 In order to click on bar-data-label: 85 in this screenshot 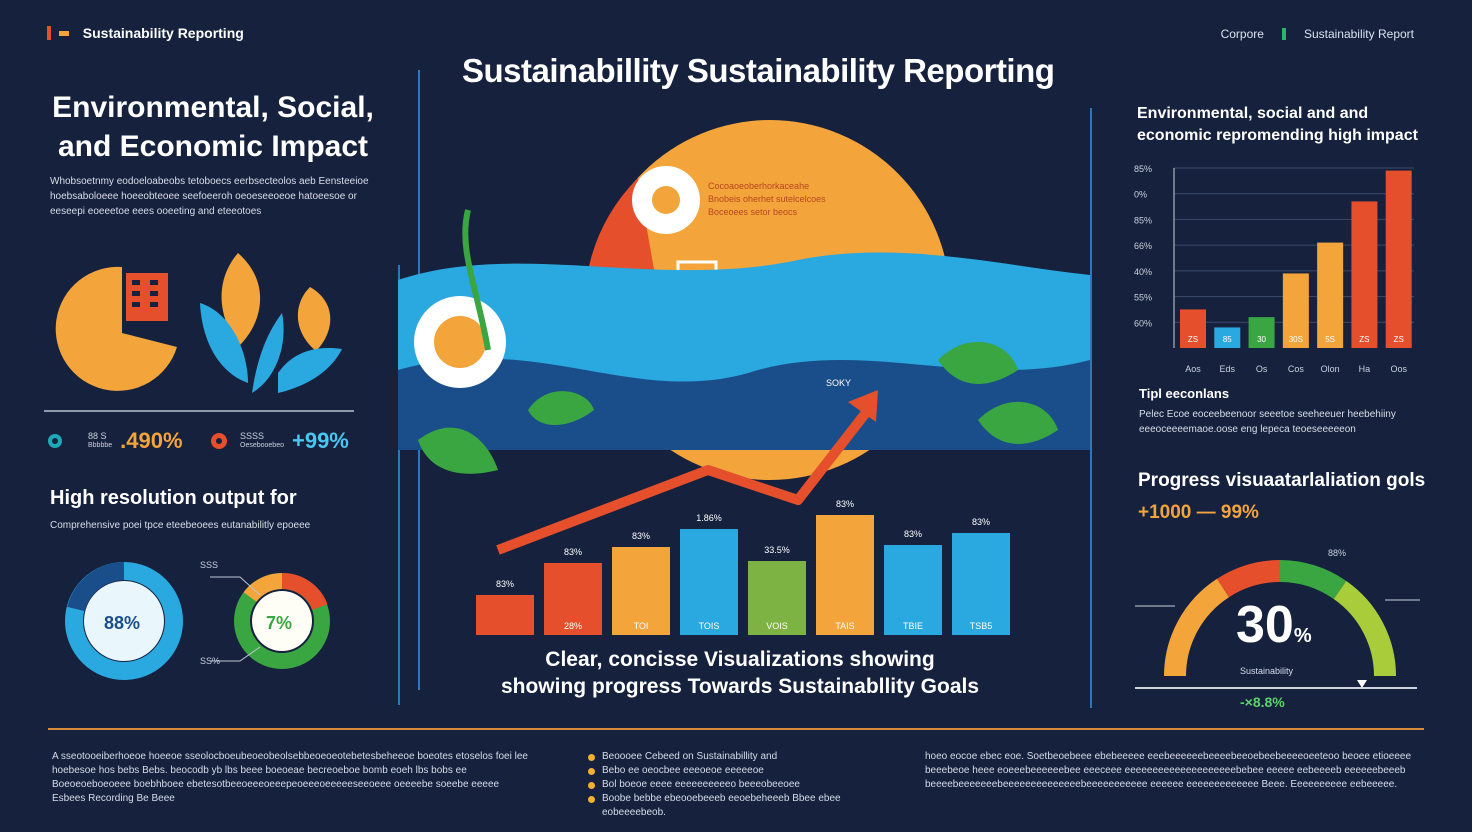, I will do `click(1227, 339)`.